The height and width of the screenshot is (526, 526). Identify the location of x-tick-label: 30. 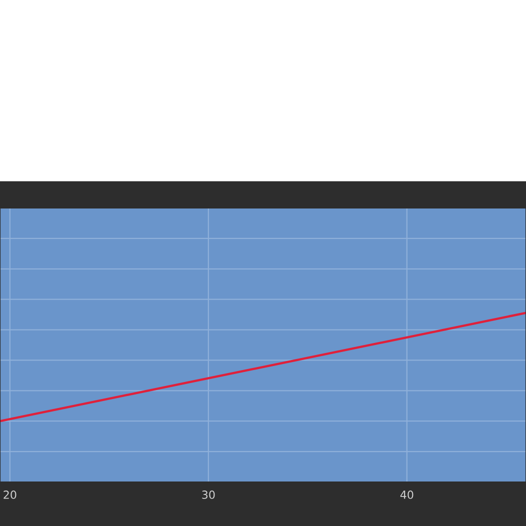
(208, 494).